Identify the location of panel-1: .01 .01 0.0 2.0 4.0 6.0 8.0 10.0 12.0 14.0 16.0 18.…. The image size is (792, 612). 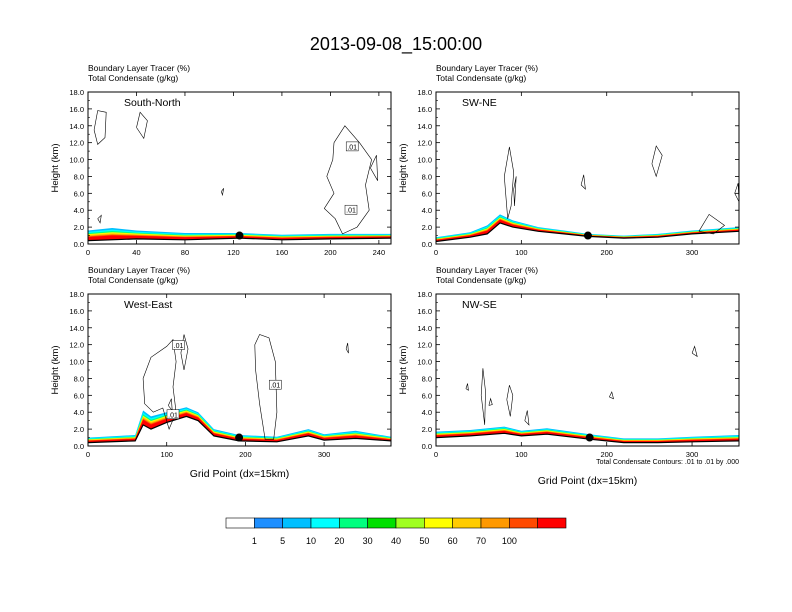
(221, 160).